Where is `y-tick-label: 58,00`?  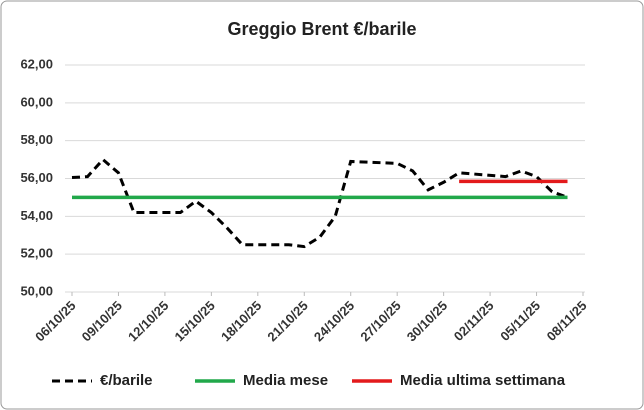
y-tick-label: 58,00 is located at coordinates (36, 139).